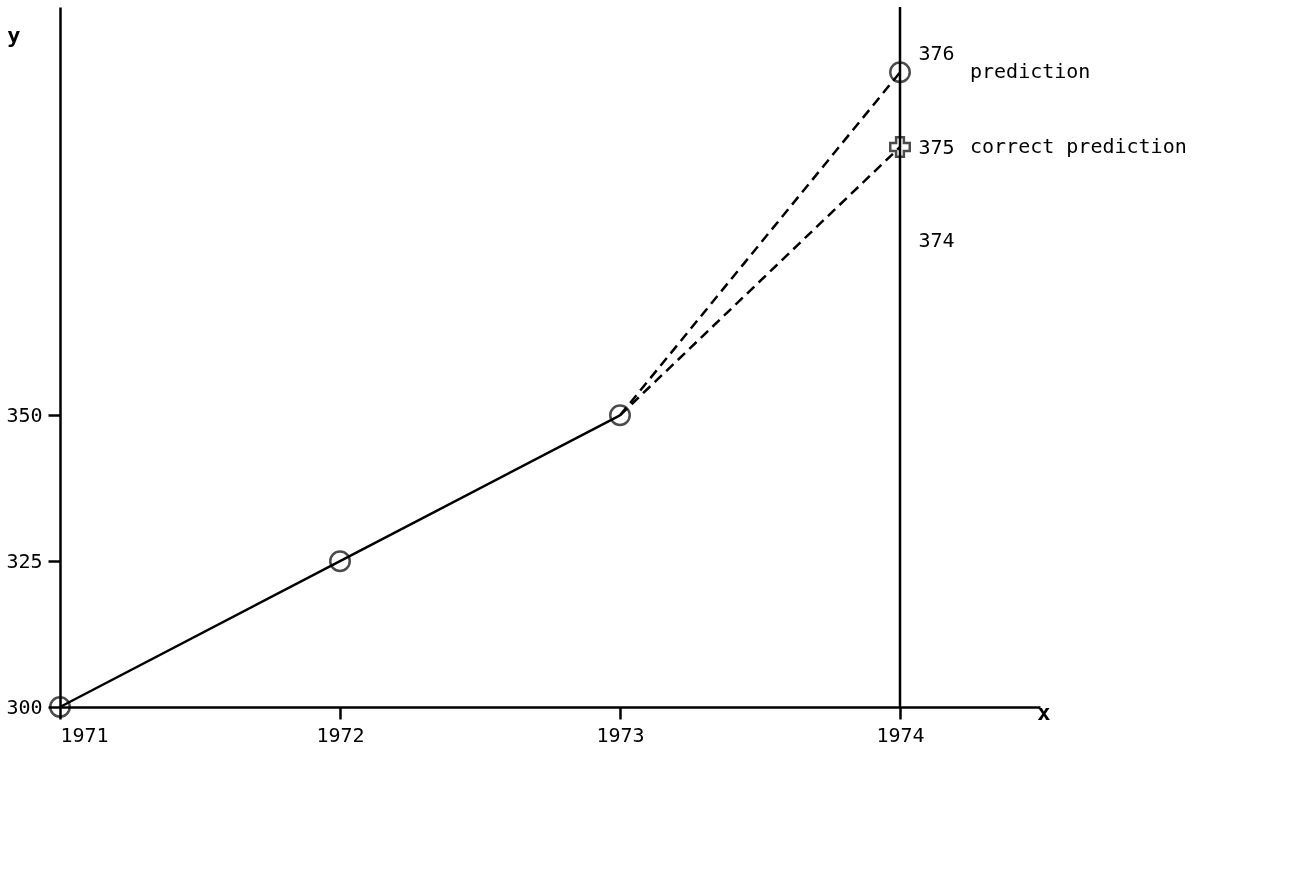 This screenshot has height=872, width=1312. Describe the element at coordinates (1030, 71) in the screenshot. I see `text: prediction` at that location.